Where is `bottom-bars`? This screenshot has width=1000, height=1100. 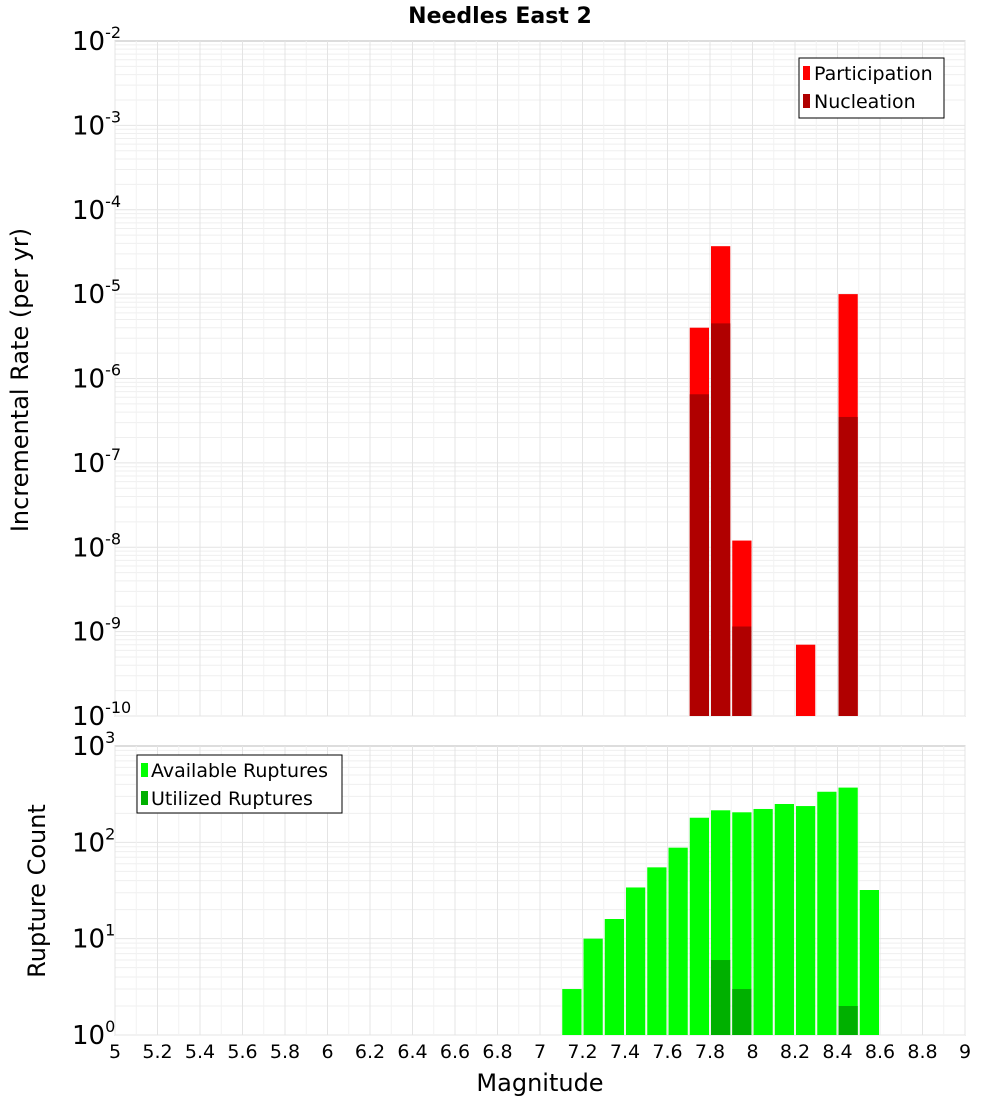
bottom-bars is located at coordinates (720, 911).